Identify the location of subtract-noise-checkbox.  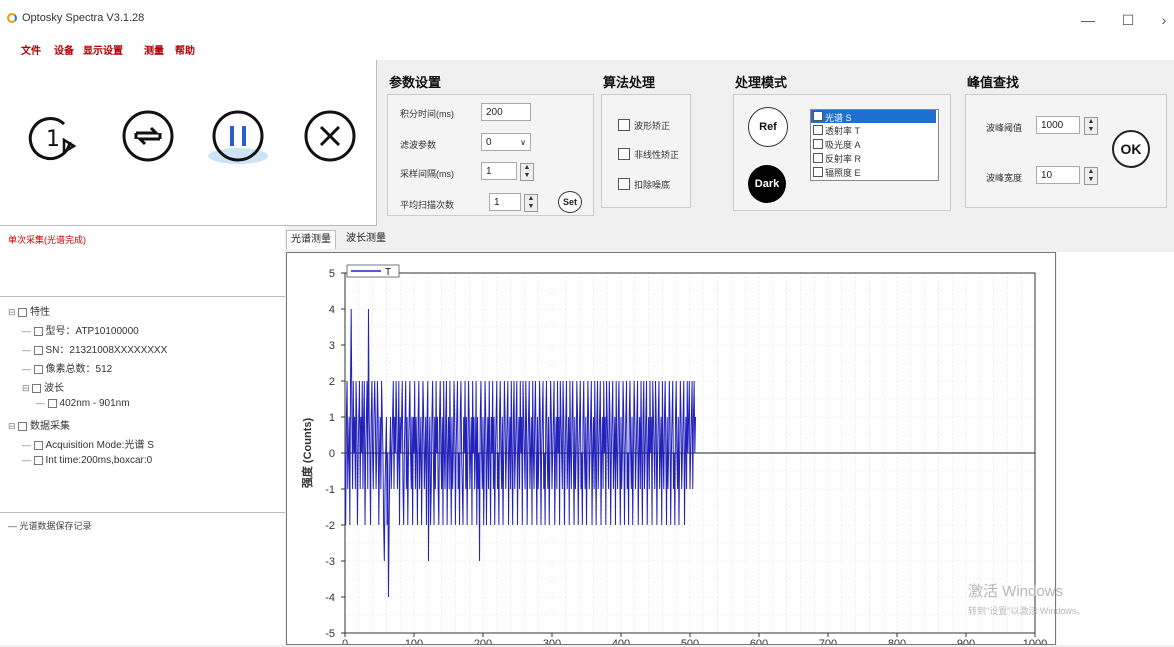
(624, 184).